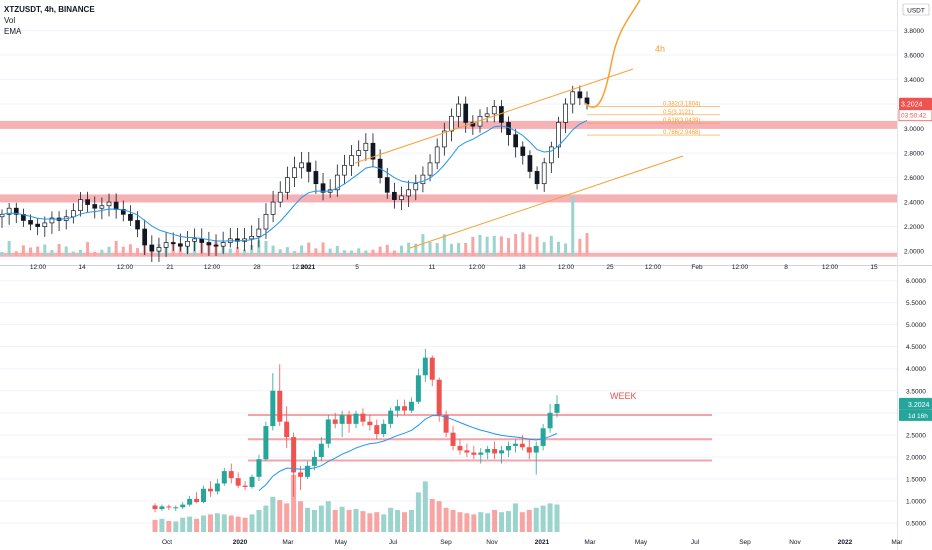  I want to click on ema-indicator-label: EMA, so click(13, 31).